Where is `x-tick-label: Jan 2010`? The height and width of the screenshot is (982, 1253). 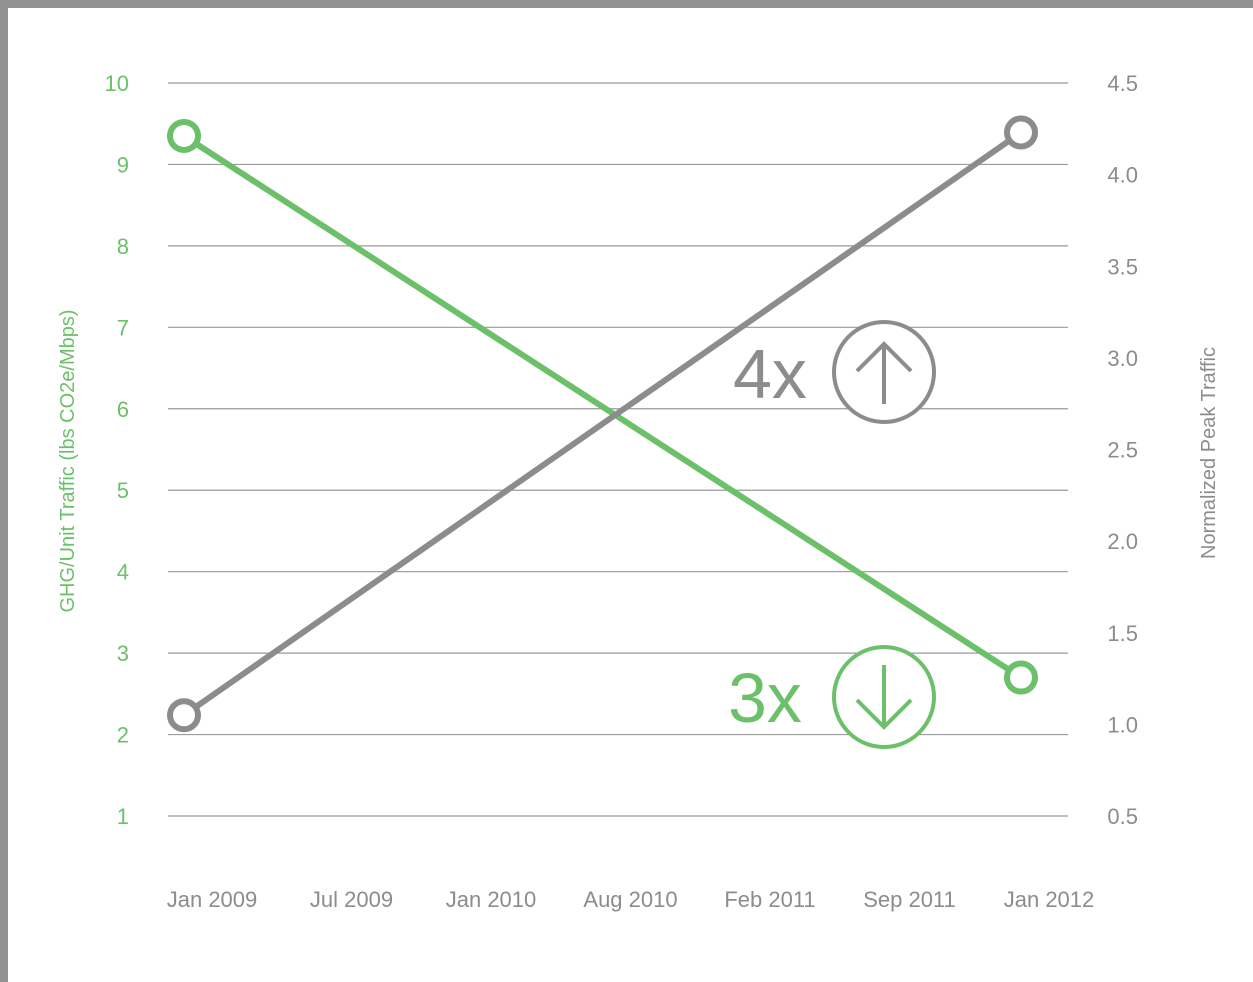
x-tick-label: Jan 2010 is located at coordinates (491, 899).